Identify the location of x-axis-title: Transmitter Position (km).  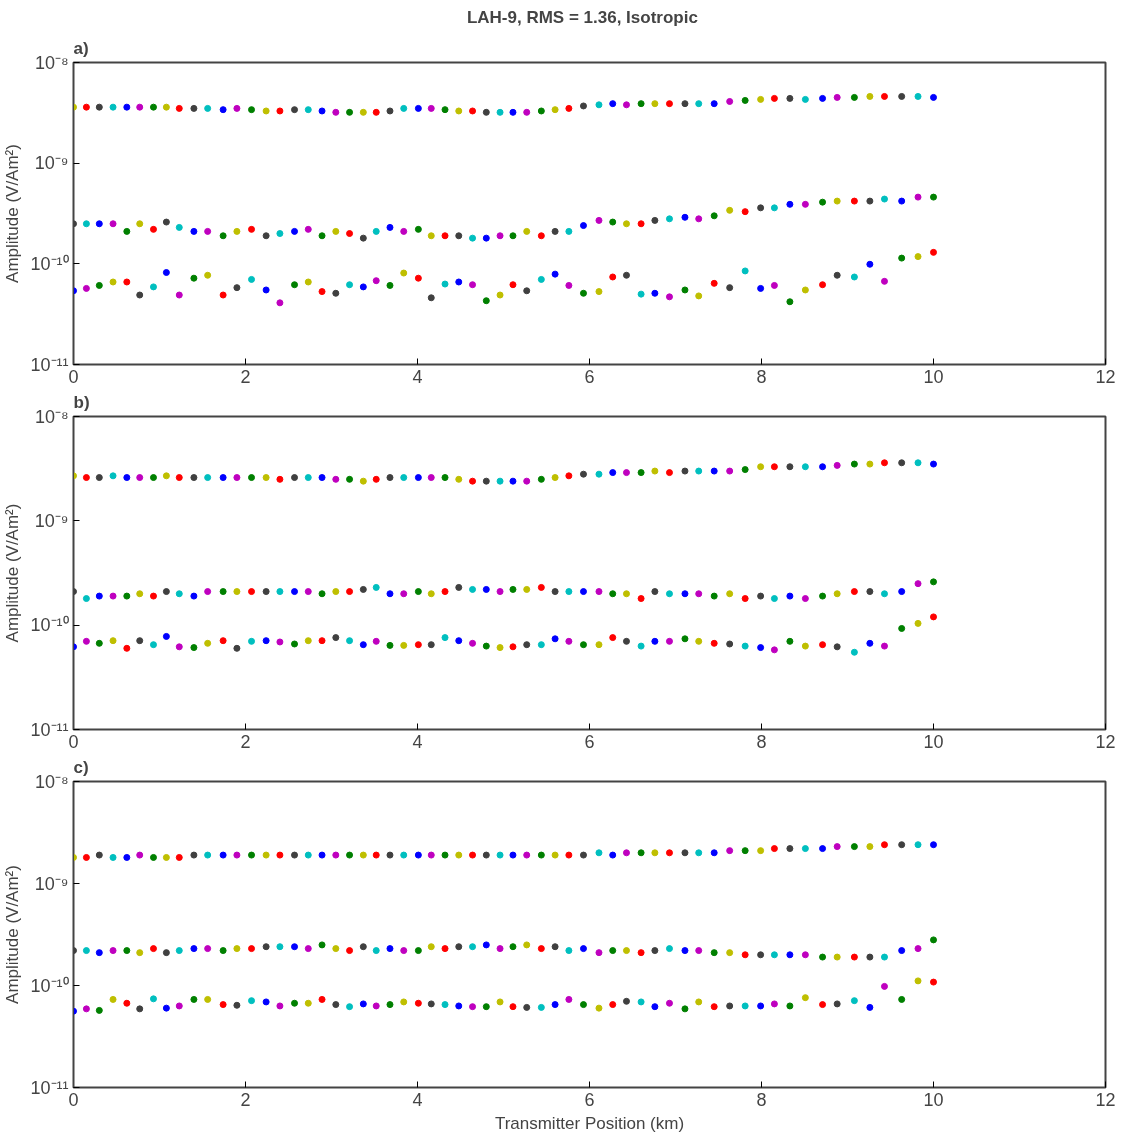
(589, 1123).